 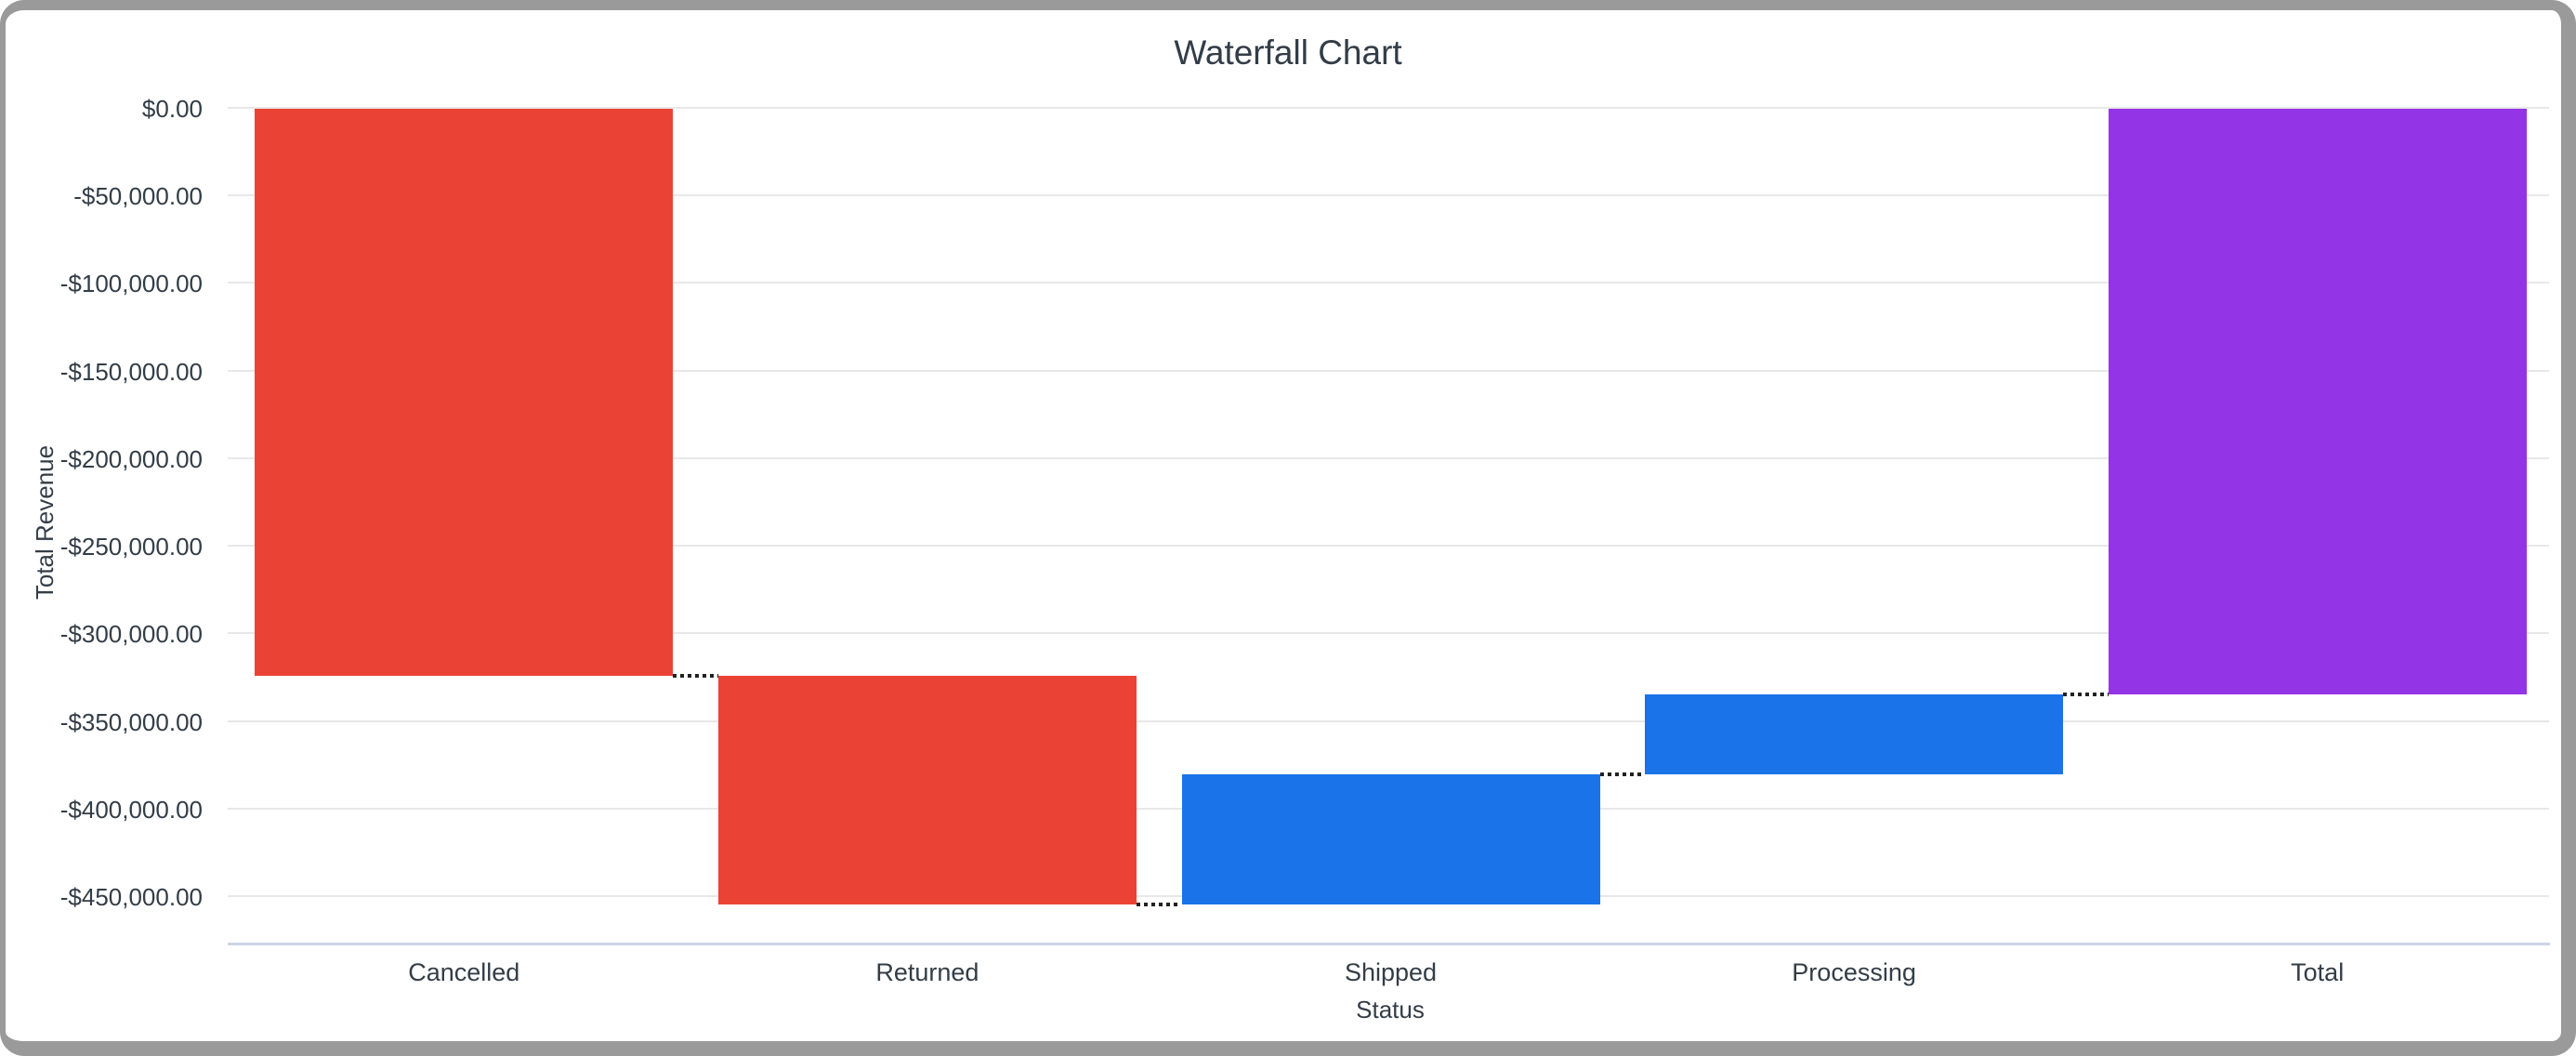 I want to click on chart-title: Waterfall Chart, so click(x=1288, y=52).